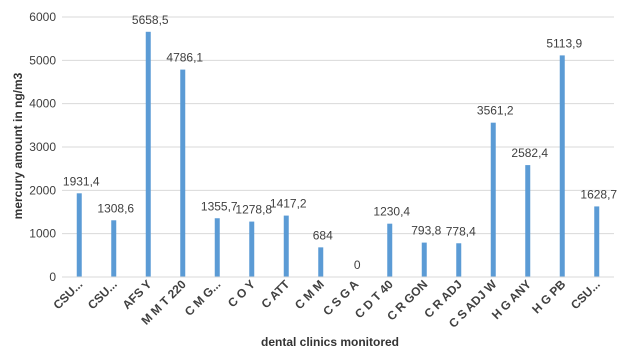 This screenshot has height=354, width=630. I want to click on data-label: 778,4, so click(461, 231).